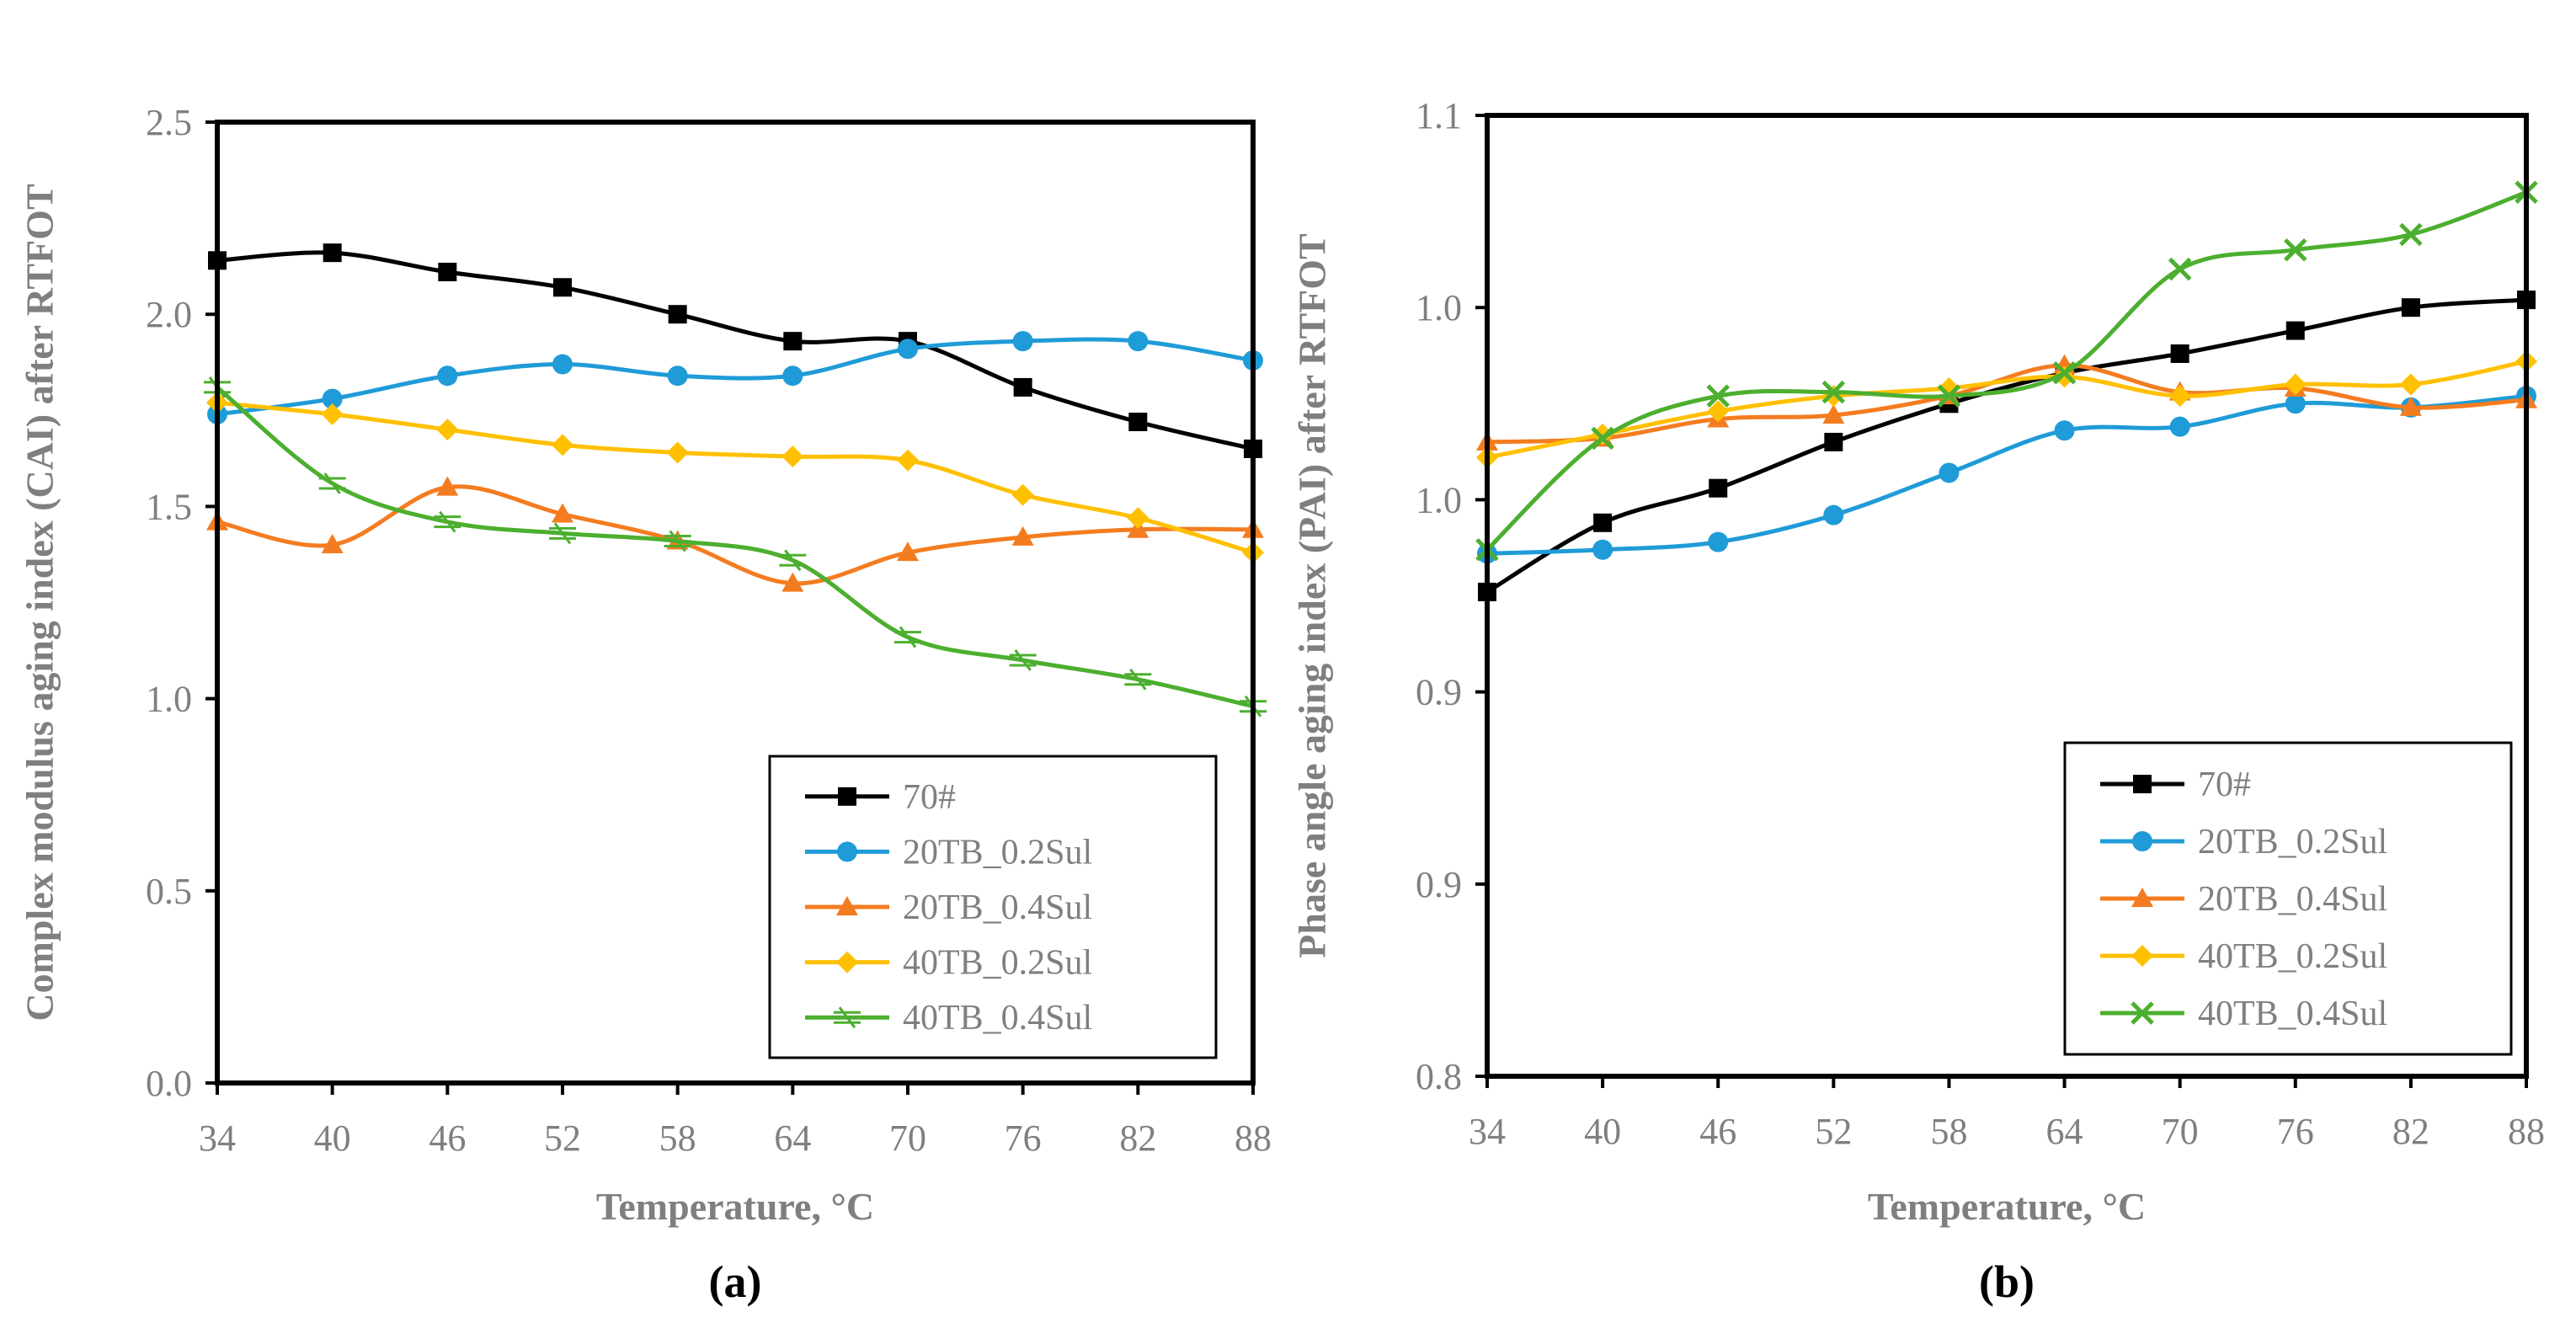 The height and width of the screenshot is (1323, 2576). What do you see at coordinates (880, 798) in the screenshot?
I see `legend-item: 70#` at bounding box center [880, 798].